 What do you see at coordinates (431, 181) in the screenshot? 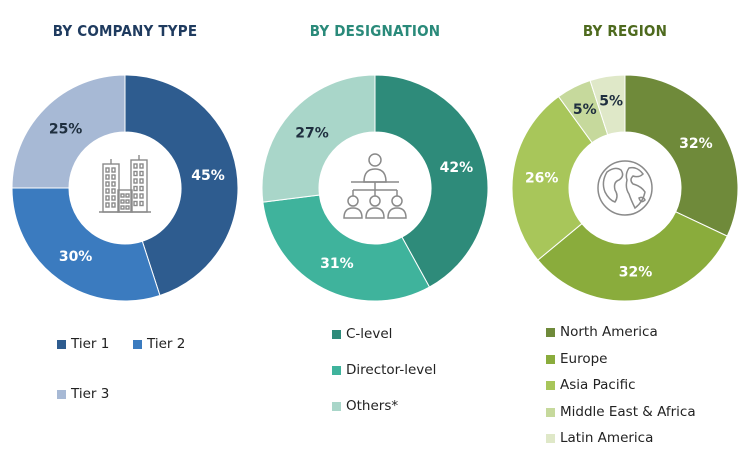
I see `slice-c-level` at bounding box center [431, 181].